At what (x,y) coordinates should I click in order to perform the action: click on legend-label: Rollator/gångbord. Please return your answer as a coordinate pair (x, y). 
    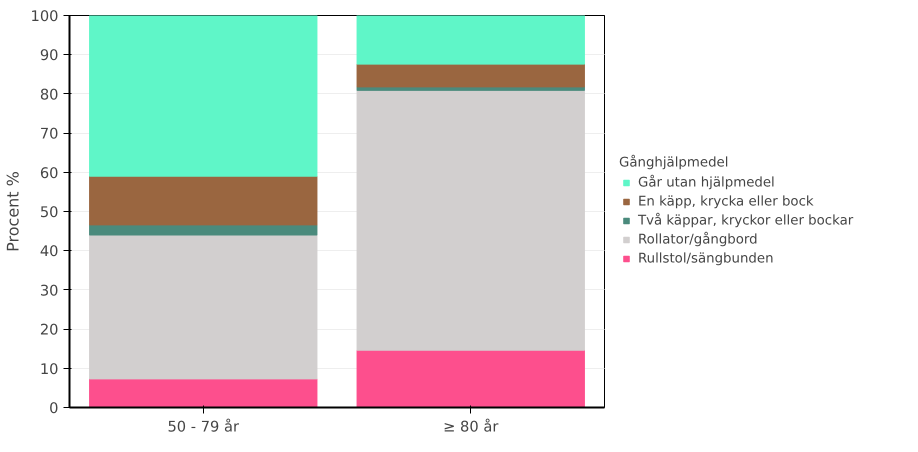
    Looking at the image, I should click on (698, 239).